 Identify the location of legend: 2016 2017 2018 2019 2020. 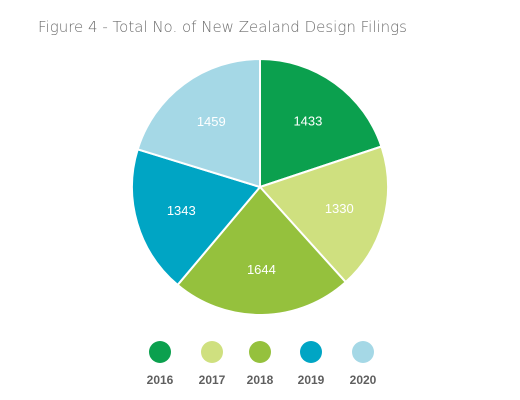
(262, 364).